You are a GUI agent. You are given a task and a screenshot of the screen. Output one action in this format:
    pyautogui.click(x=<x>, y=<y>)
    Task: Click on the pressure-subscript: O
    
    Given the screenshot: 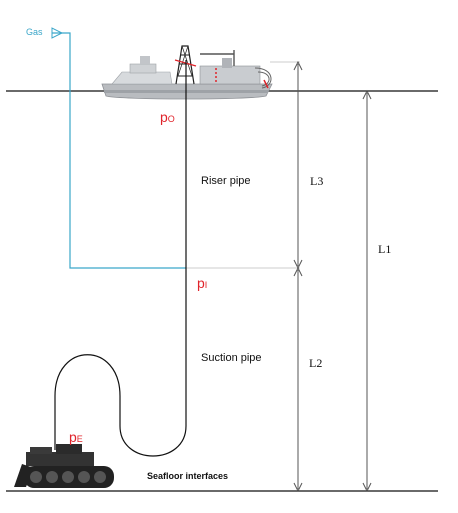 What is the action you would take?
    pyautogui.click(x=171, y=119)
    